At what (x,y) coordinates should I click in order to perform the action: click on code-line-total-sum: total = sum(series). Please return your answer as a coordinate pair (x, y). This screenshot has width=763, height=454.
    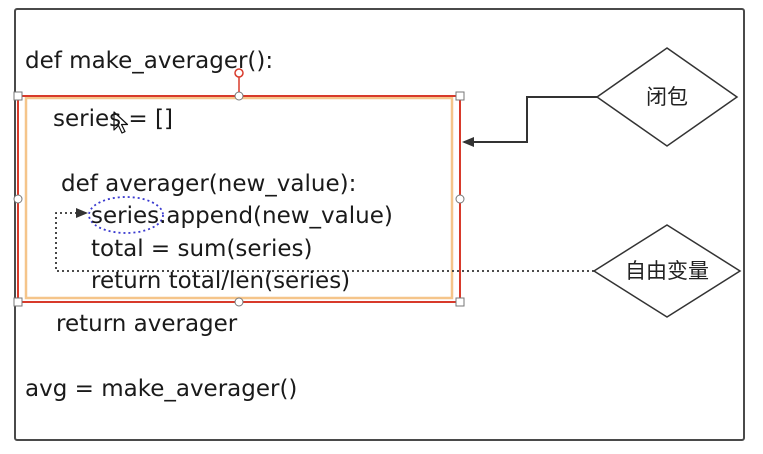
    Looking at the image, I should click on (202, 249).